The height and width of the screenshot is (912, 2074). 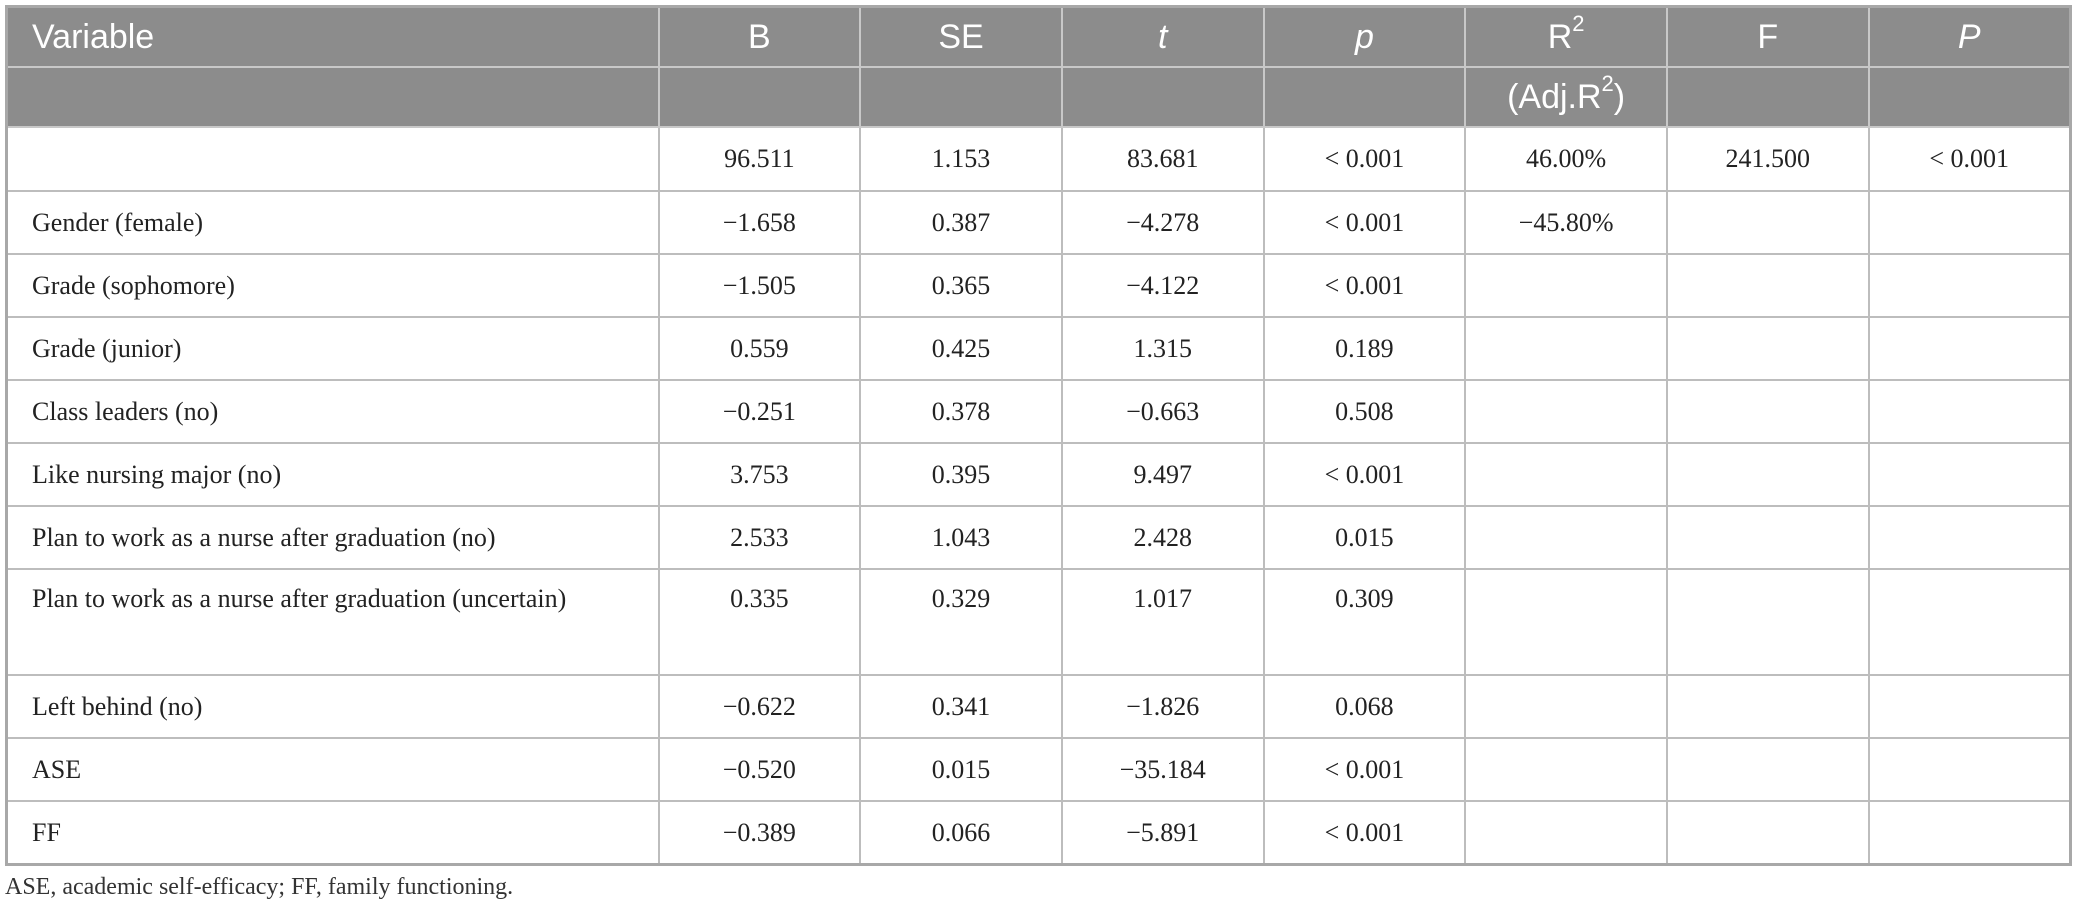 I want to click on cell-se: 0.387, so click(x=961, y=222).